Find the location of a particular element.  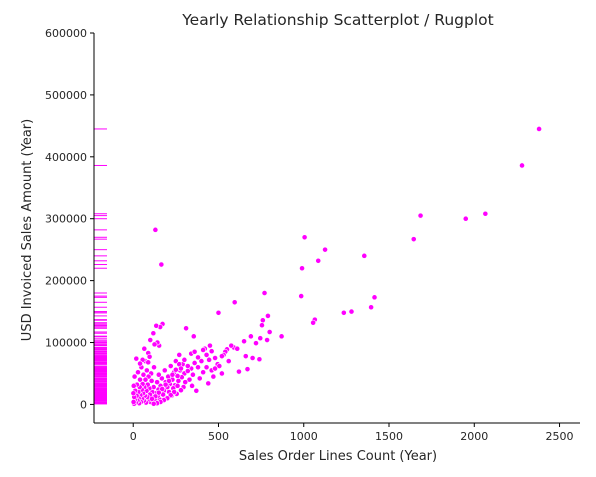

y-tick-label-3: 300000 is located at coordinates (66, 219).